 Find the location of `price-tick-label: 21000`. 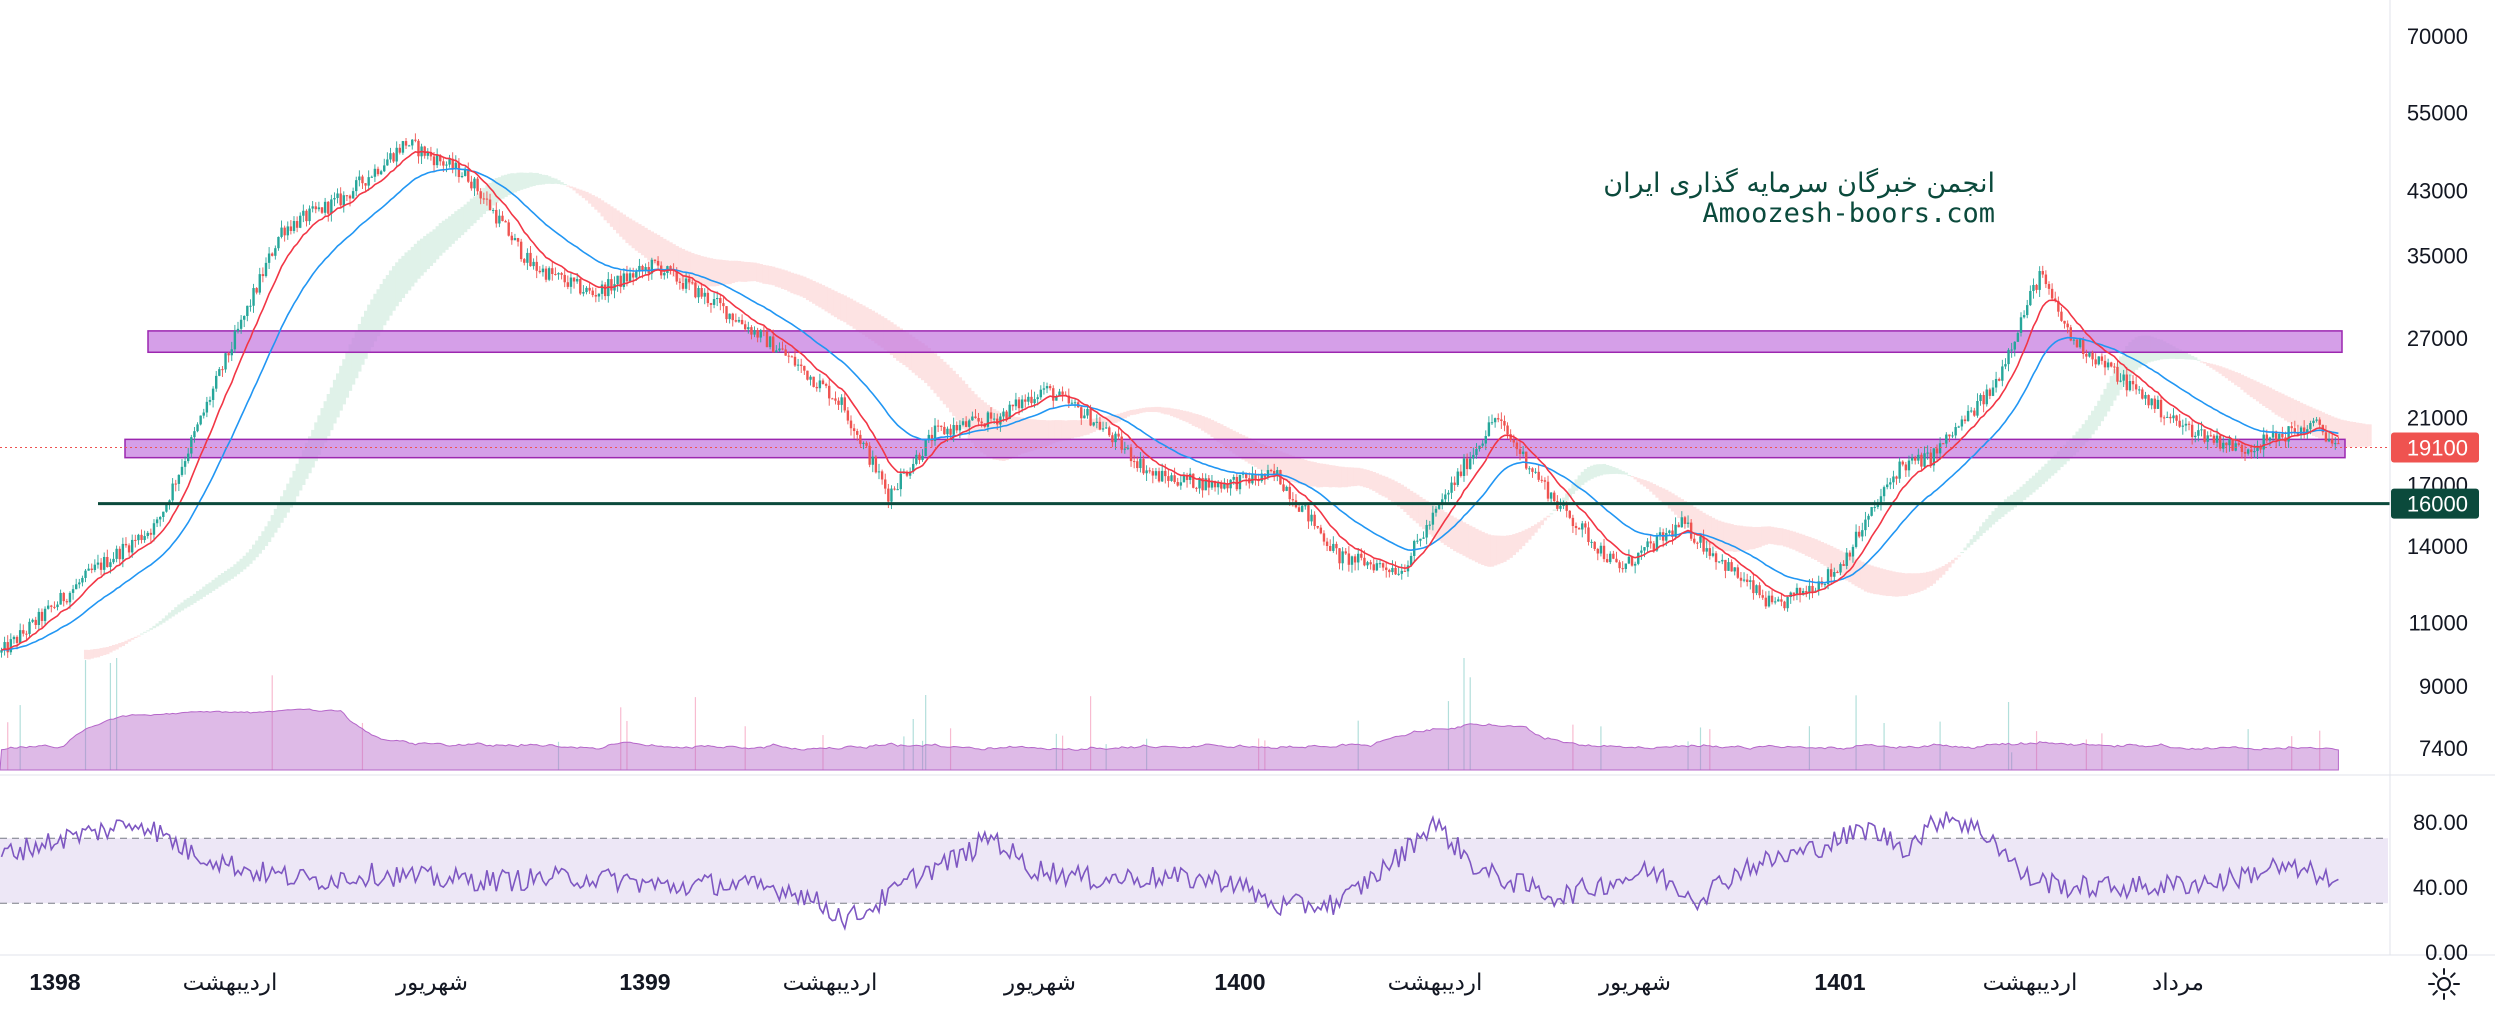

price-tick-label: 21000 is located at coordinates (2437, 417).